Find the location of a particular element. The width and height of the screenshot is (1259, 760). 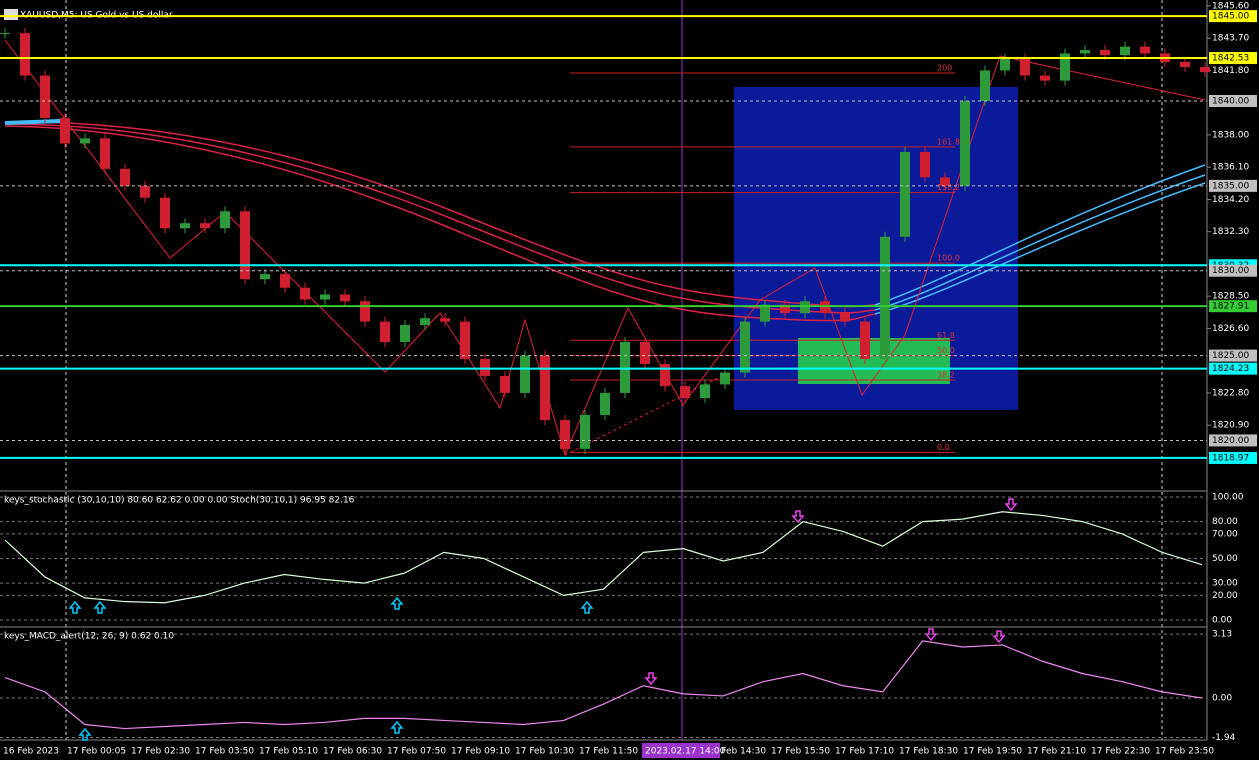

y-tick-label: 80.00 is located at coordinates (1225, 522).